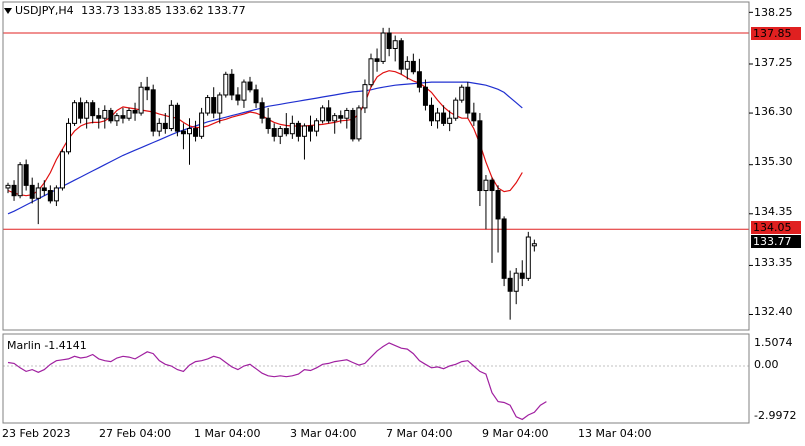  I want to click on time-label: 7 Mar 04:00, so click(419, 433).